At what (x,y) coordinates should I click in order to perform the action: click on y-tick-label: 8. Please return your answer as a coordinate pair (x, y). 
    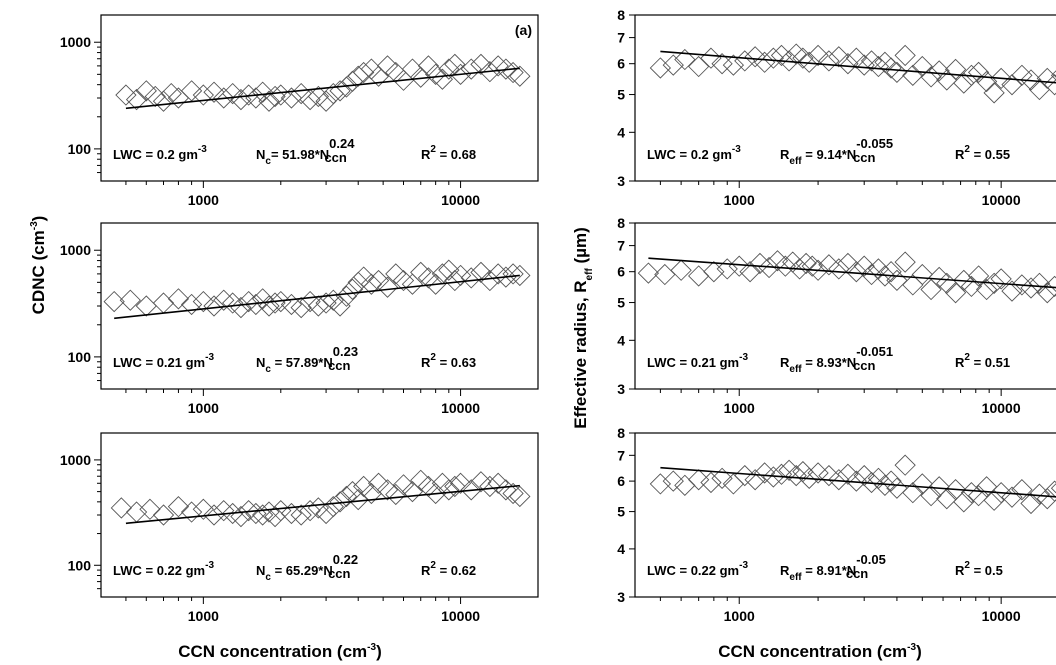
    Looking at the image, I should click on (621, 433).